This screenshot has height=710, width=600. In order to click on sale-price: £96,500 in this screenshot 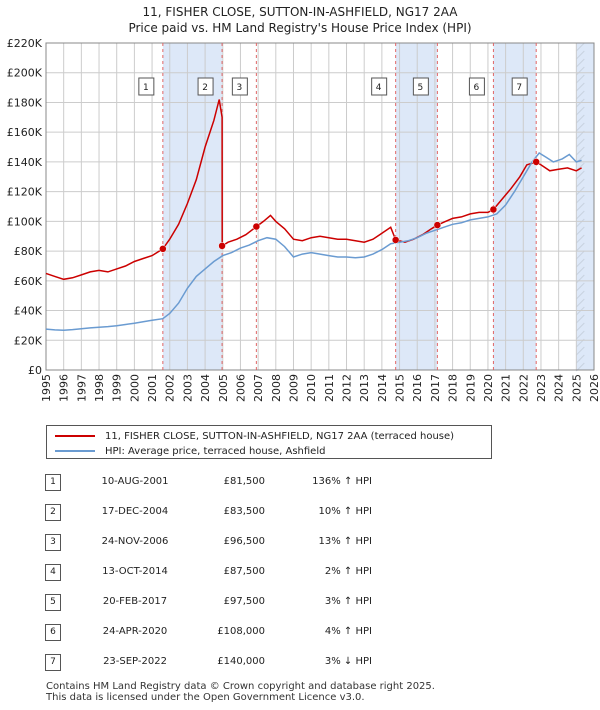, I will do `click(244, 541)`.